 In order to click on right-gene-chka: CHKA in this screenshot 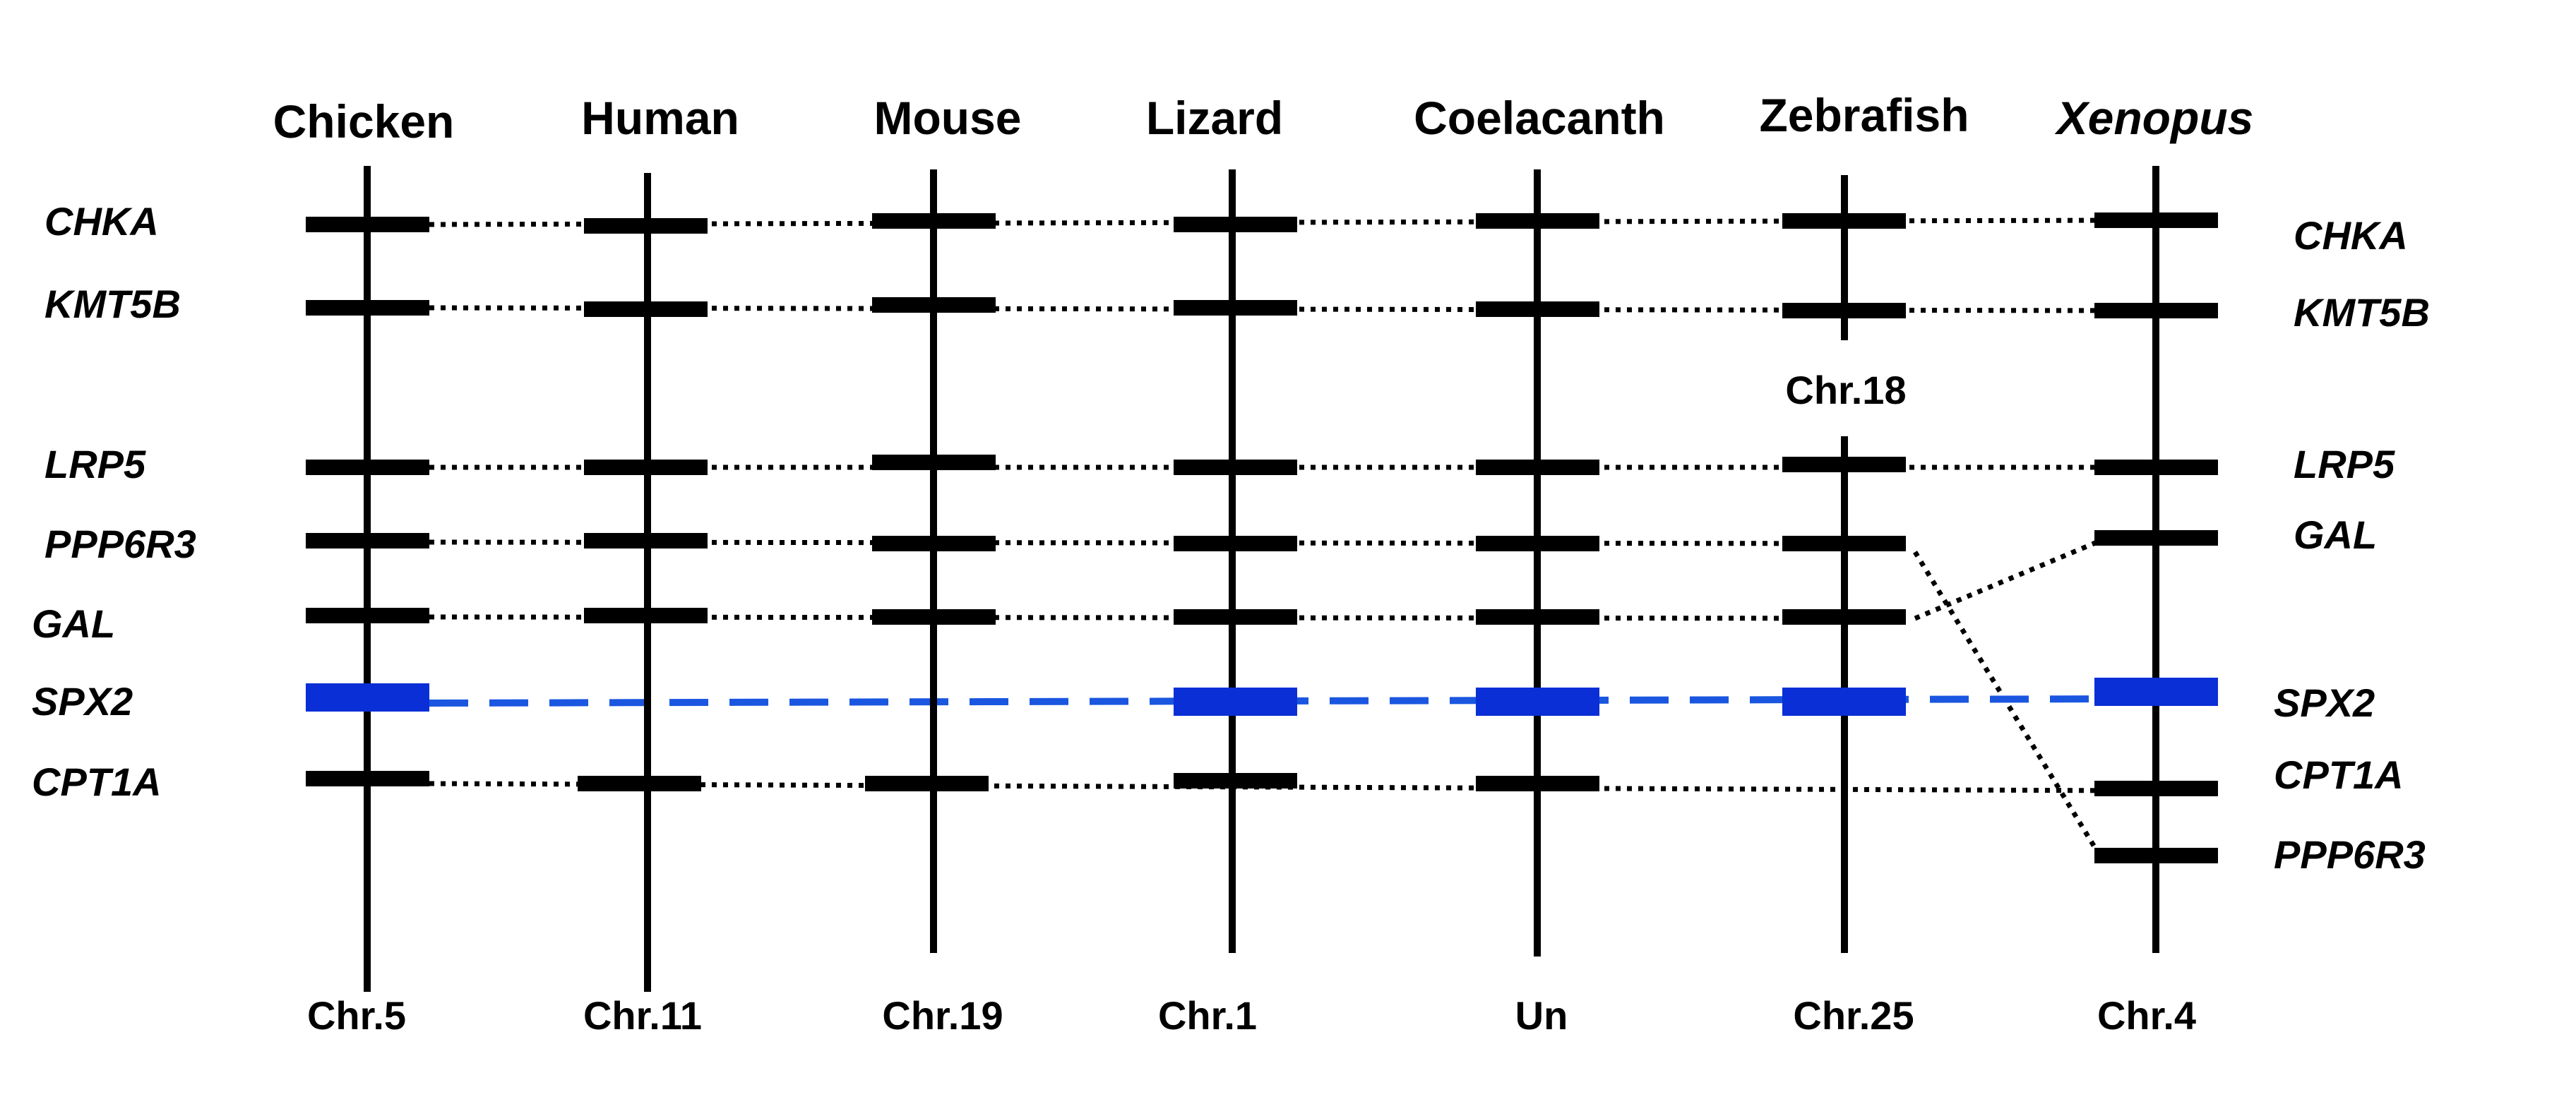, I will do `click(2351, 235)`.